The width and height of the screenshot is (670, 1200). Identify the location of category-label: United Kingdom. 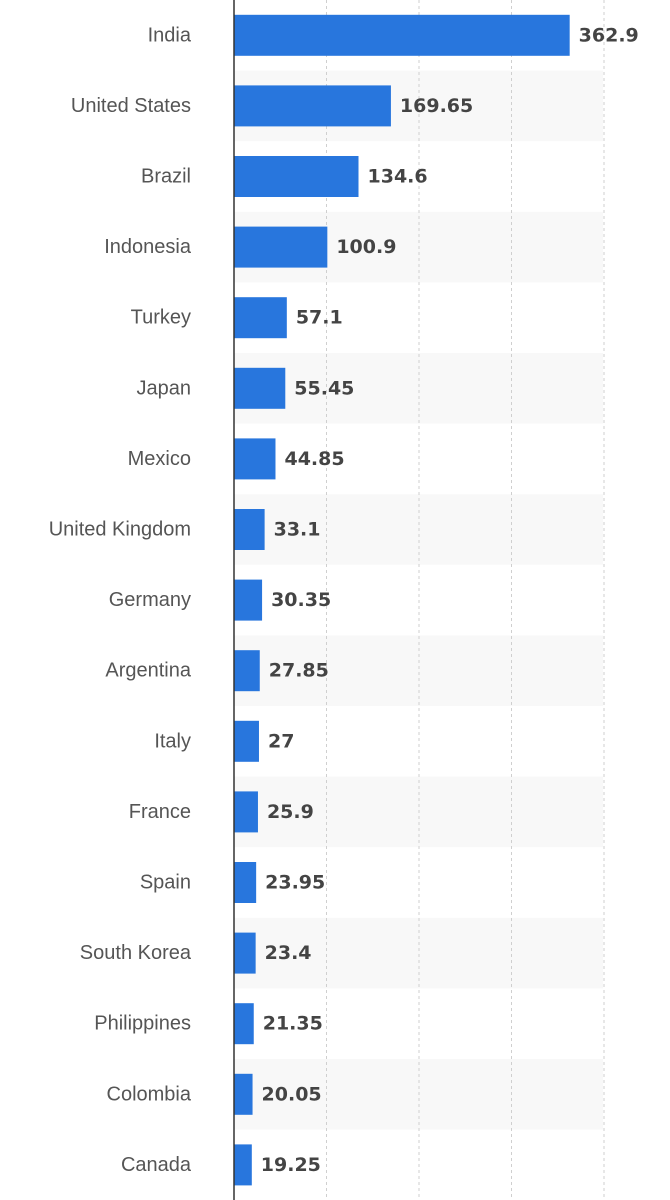
(120, 530).